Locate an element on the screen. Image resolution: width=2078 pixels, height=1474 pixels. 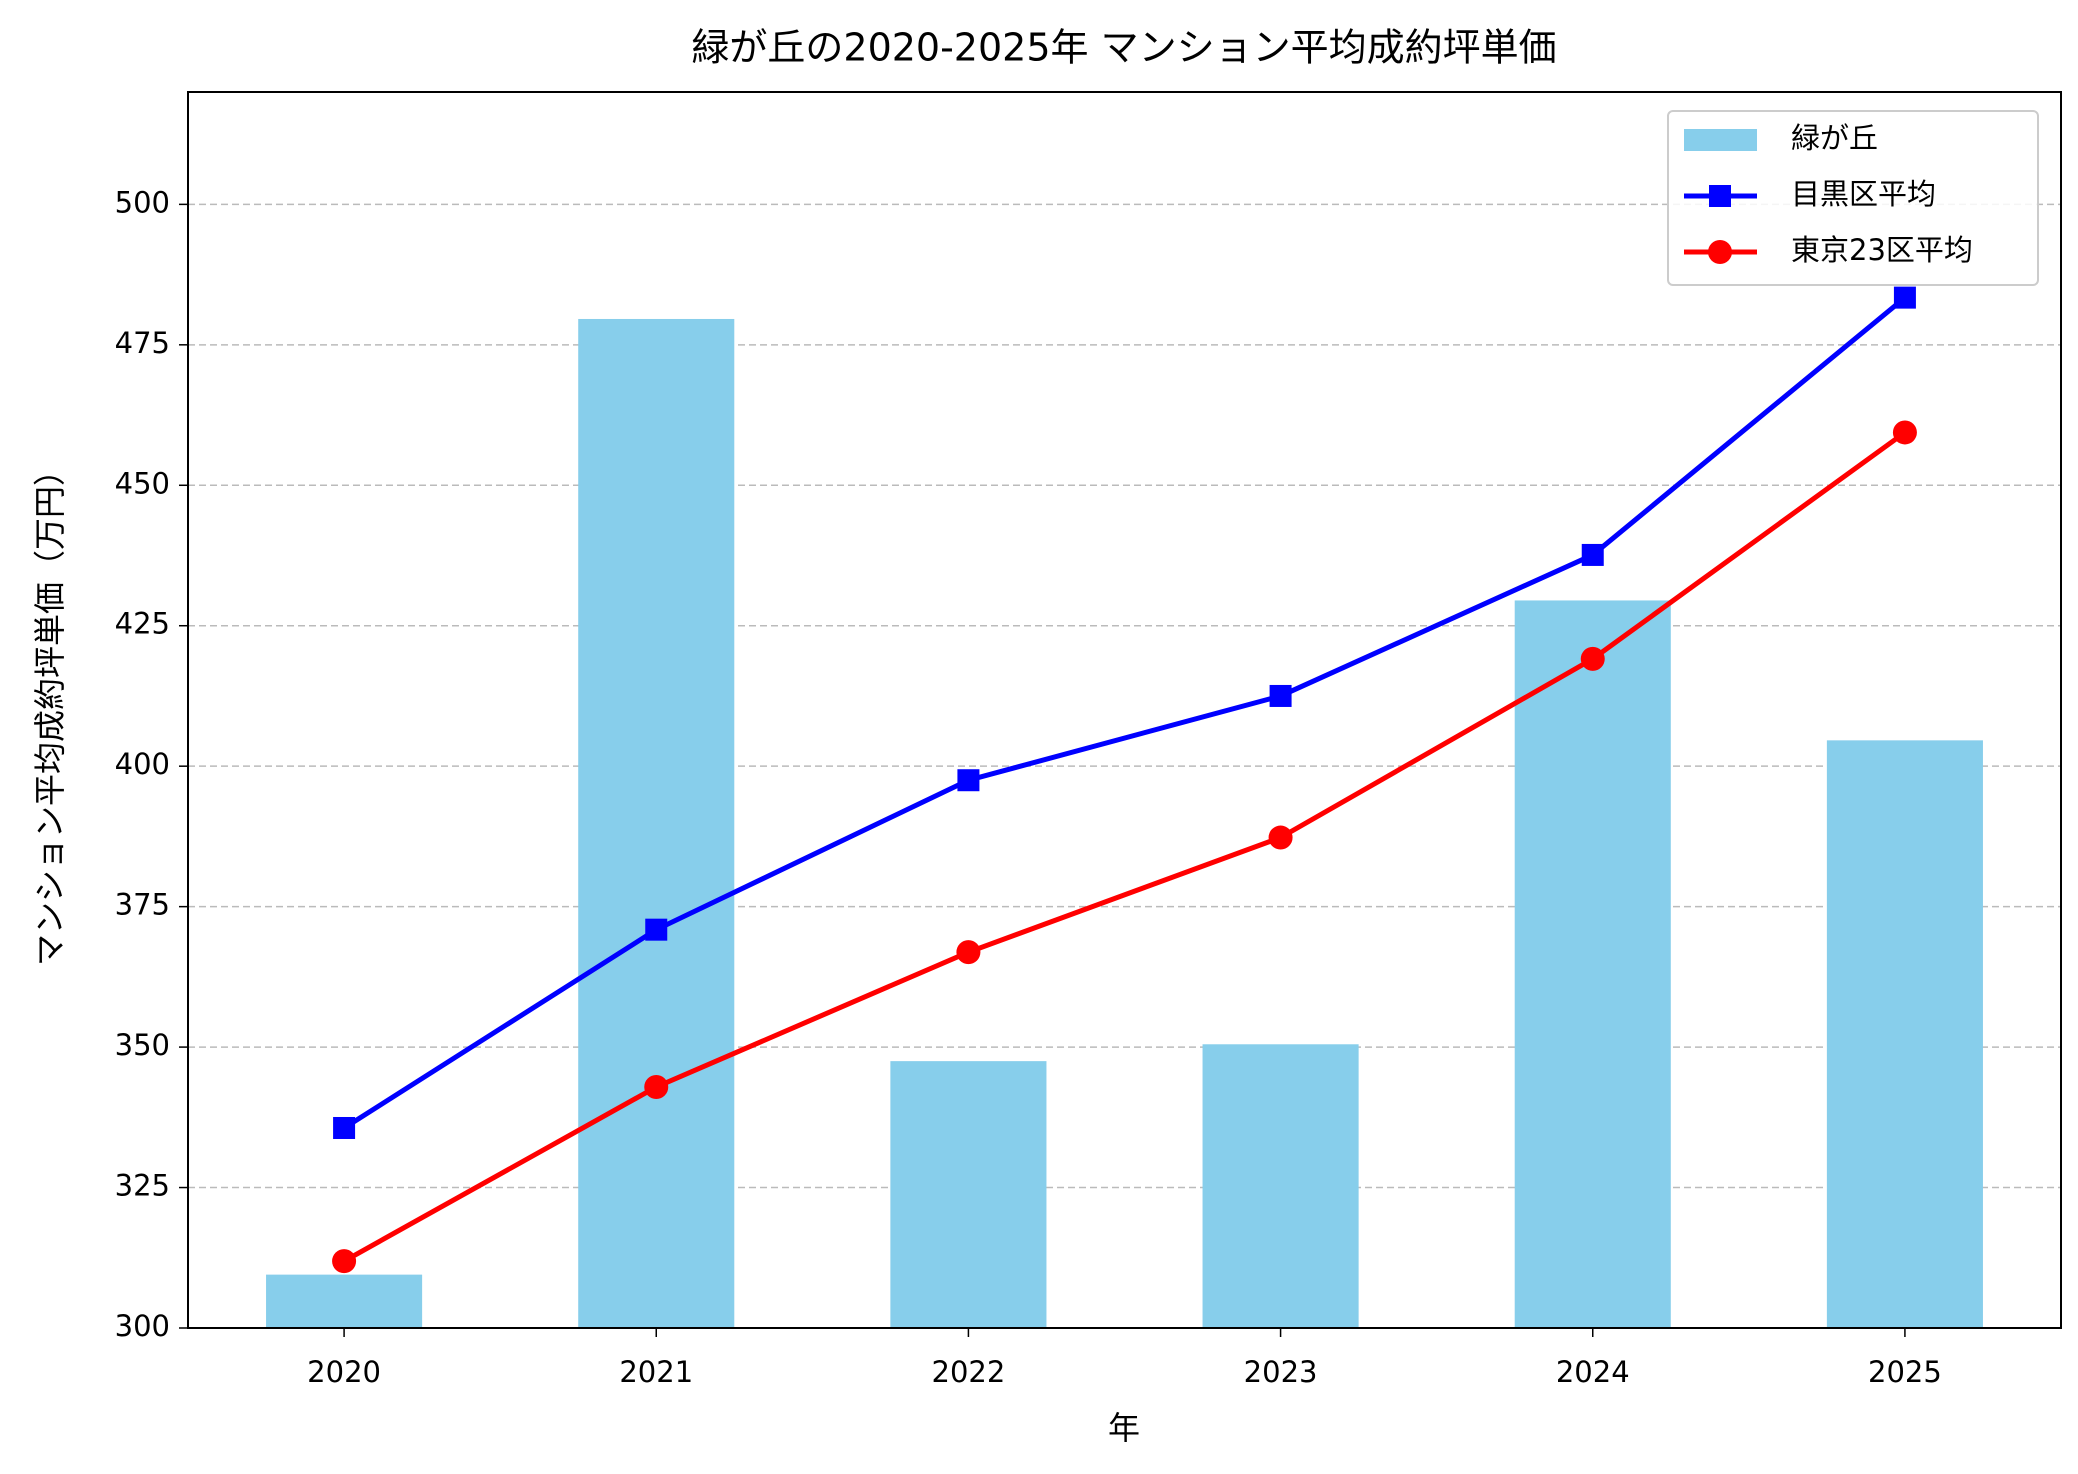
y-tick-label: 300 is located at coordinates (142, 1326).